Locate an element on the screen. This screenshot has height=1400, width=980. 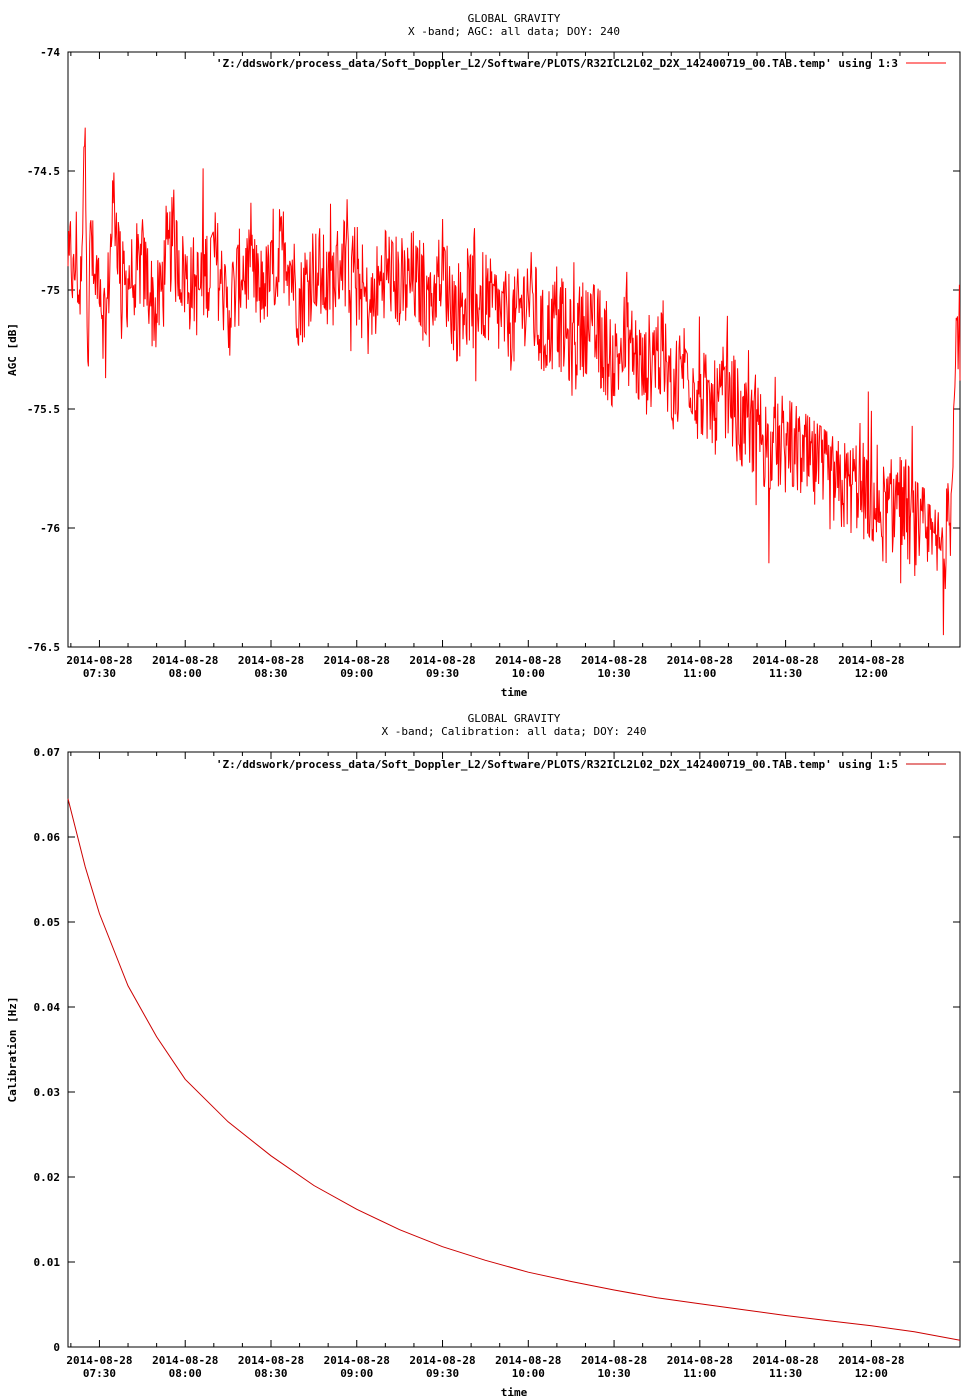
y-tick-label: 0.04 is located at coordinates (47, 1007).